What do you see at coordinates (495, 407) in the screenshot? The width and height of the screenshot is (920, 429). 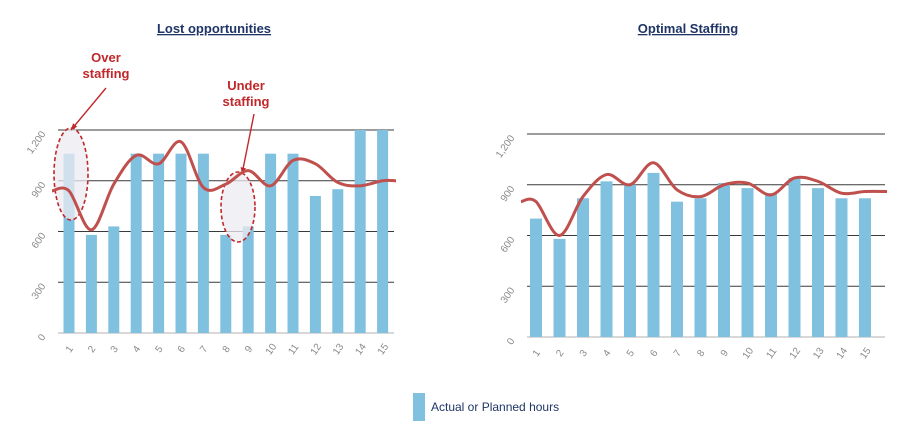 I see `legend-label: Actual or Planned hours` at bounding box center [495, 407].